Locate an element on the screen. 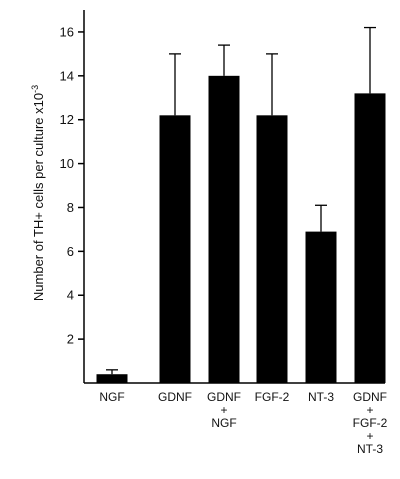 This screenshot has height=479, width=400. y-tick-label: 14 is located at coordinates (67, 75).